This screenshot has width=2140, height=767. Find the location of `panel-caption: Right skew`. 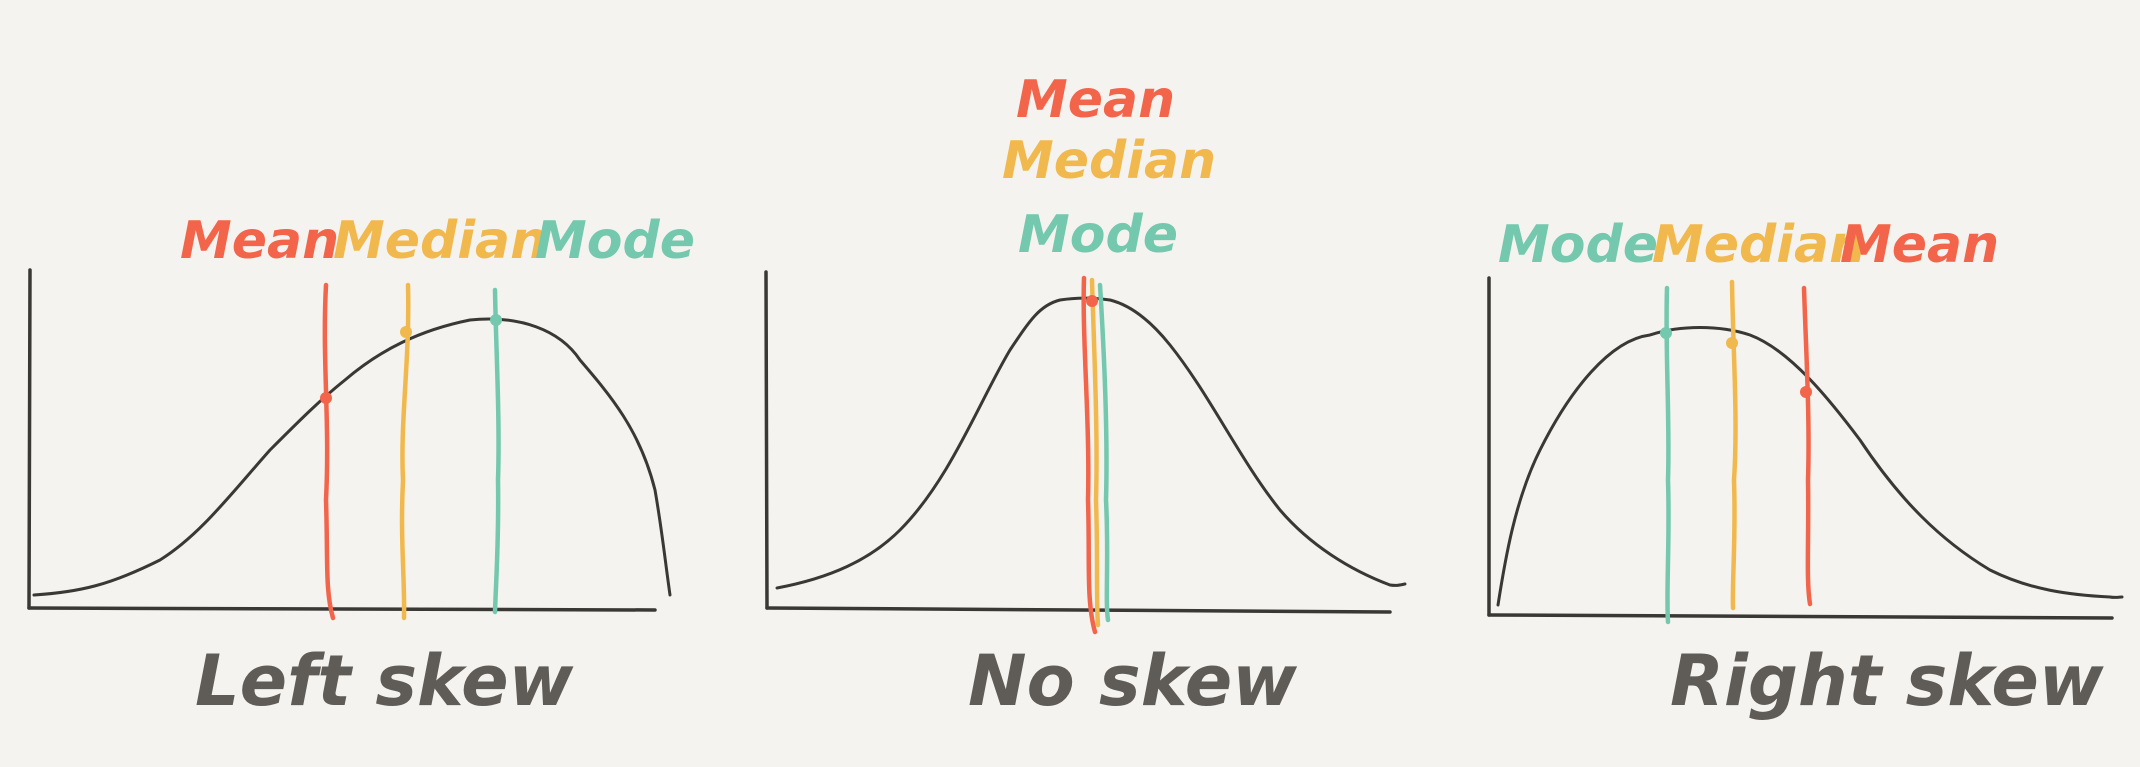

panel-caption: Right skew is located at coordinates (1887, 681).